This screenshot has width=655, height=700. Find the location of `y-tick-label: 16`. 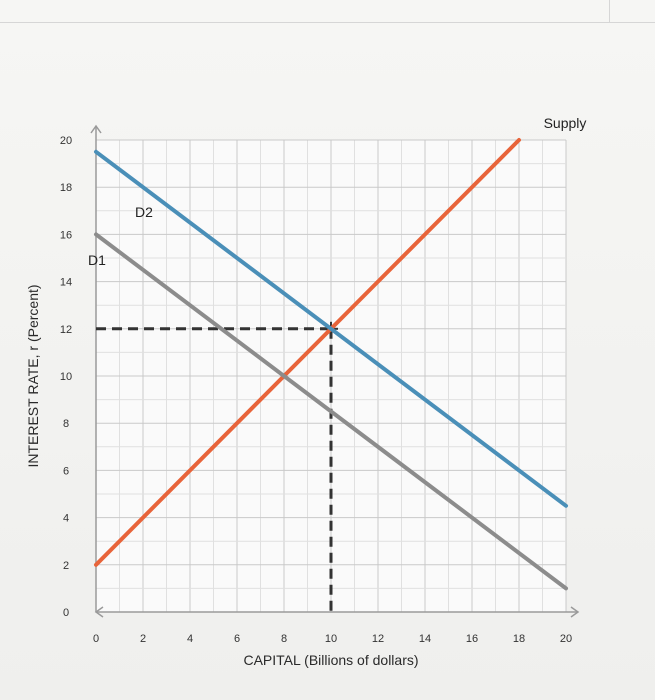

y-tick-label: 16 is located at coordinates (66, 235).